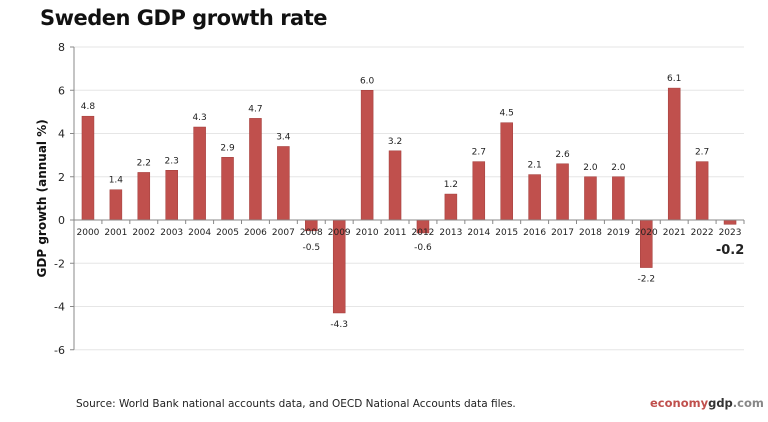 This screenshot has width=768, height=422. Describe the element at coordinates (227, 189) in the screenshot. I see `bar-2005` at that location.